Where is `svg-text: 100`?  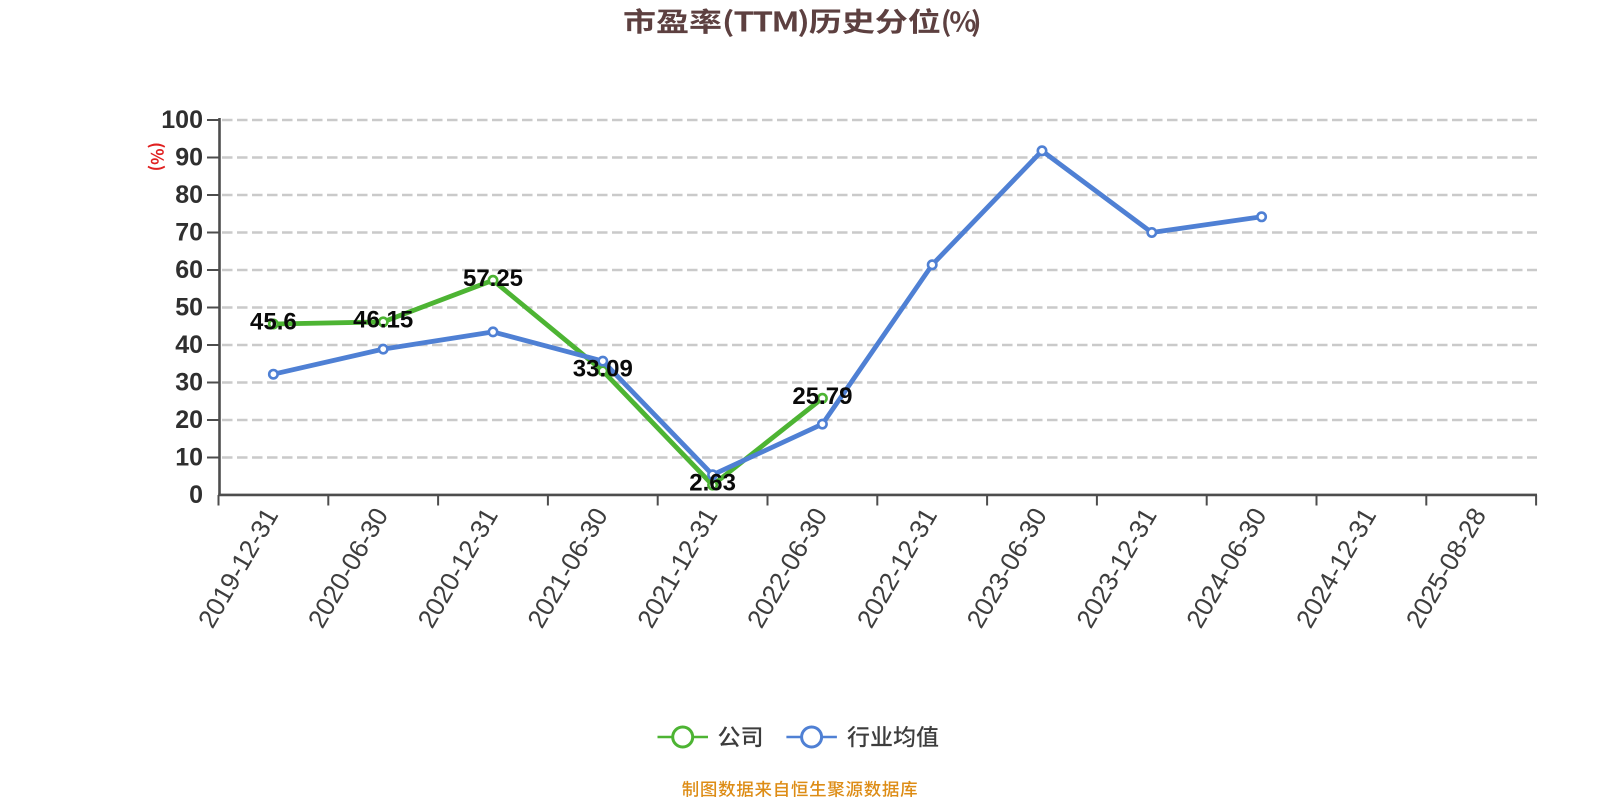 svg-text: 100 is located at coordinates (182, 120).